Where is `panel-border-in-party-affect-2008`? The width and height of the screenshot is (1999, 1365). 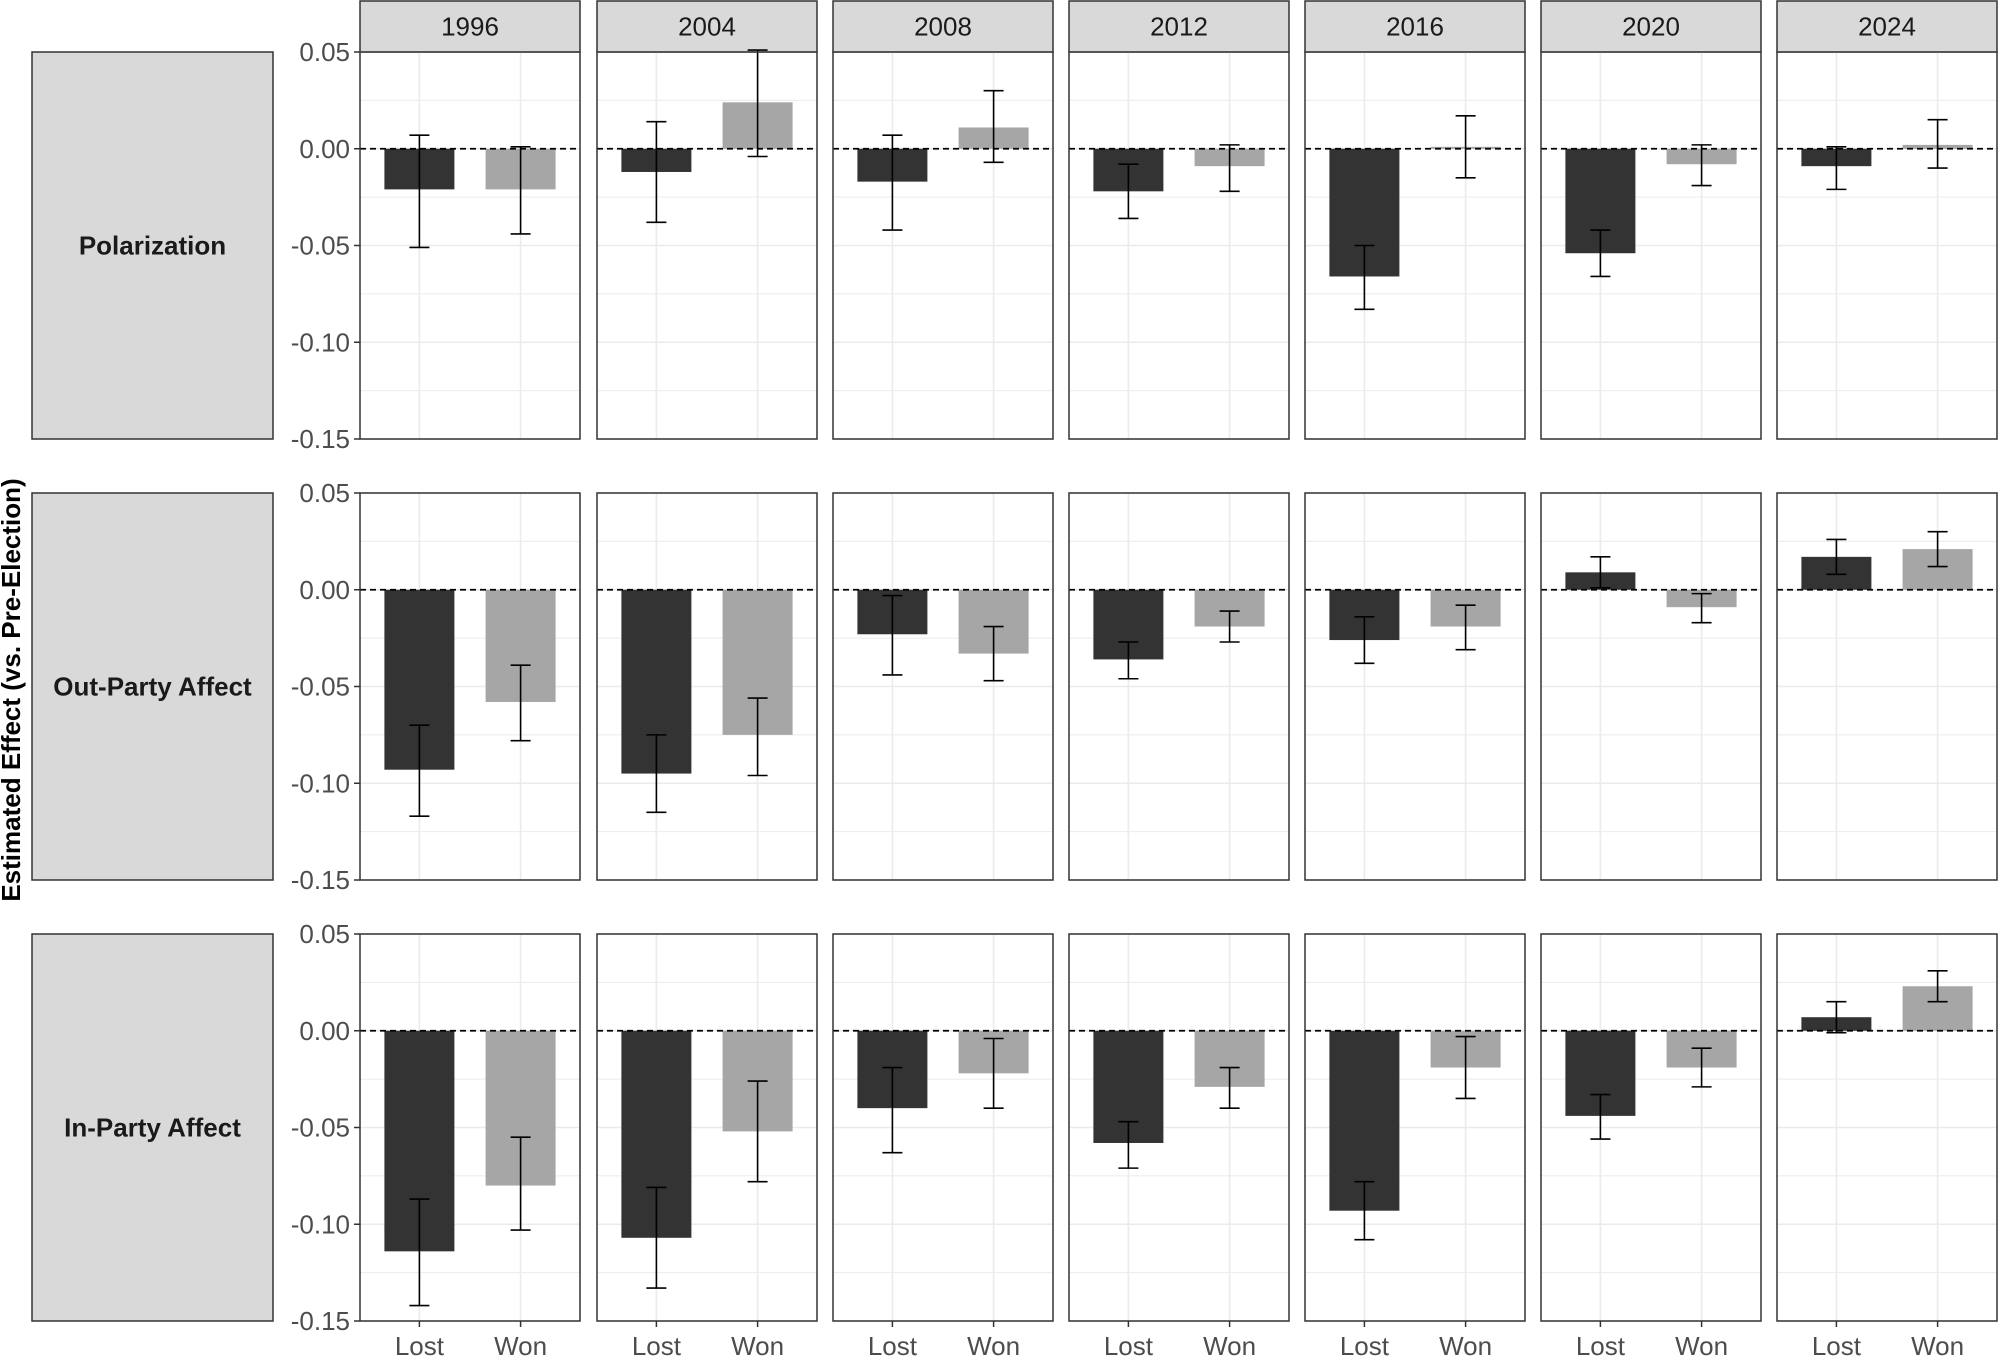 panel-border-in-party-affect-2008 is located at coordinates (943, 1127).